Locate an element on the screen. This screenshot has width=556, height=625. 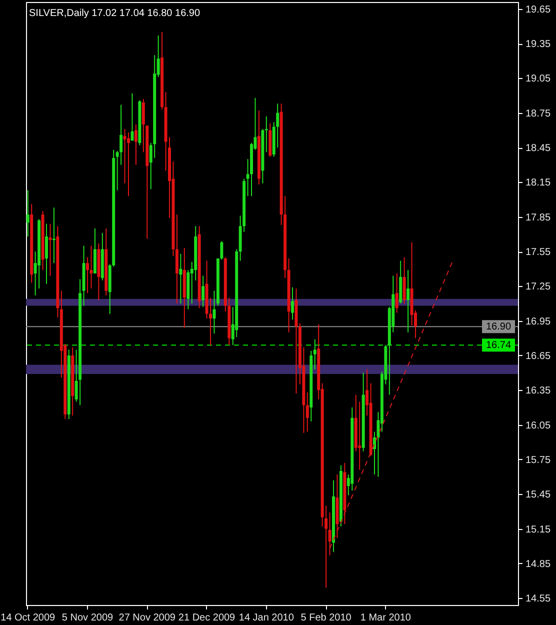
x-tick-label: 21 Dec 2009 is located at coordinates (207, 618).